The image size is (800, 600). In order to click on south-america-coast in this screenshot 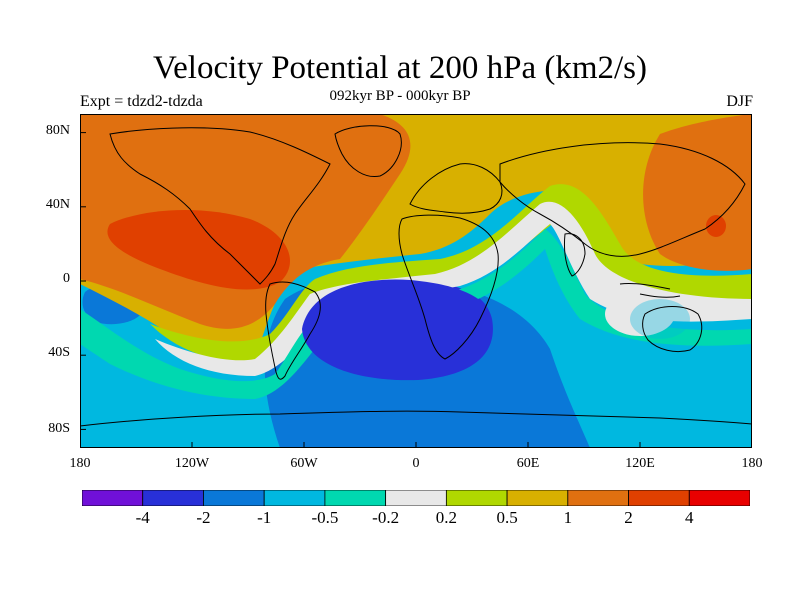, I will do `click(293, 330)`.